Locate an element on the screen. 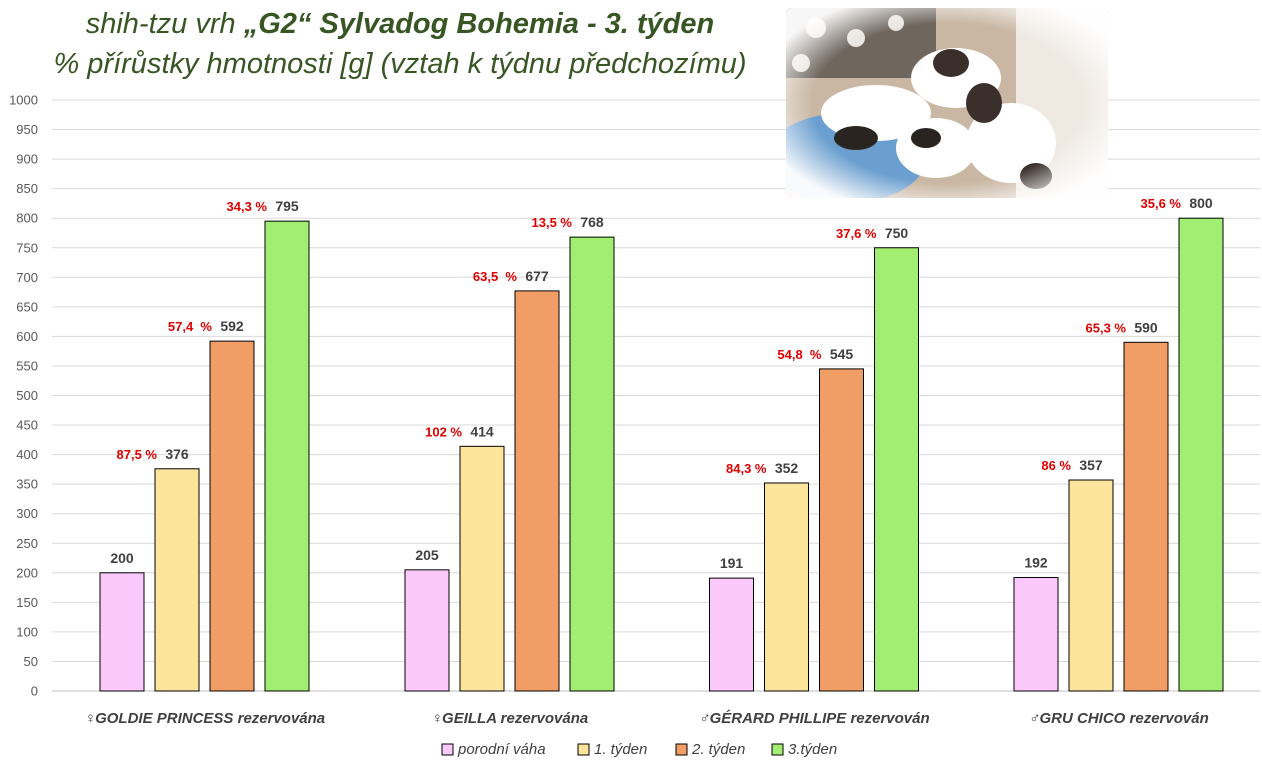 Image resolution: width=1262 pixels, height=771 pixels. y-tick-label: 500 is located at coordinates (27, 395).